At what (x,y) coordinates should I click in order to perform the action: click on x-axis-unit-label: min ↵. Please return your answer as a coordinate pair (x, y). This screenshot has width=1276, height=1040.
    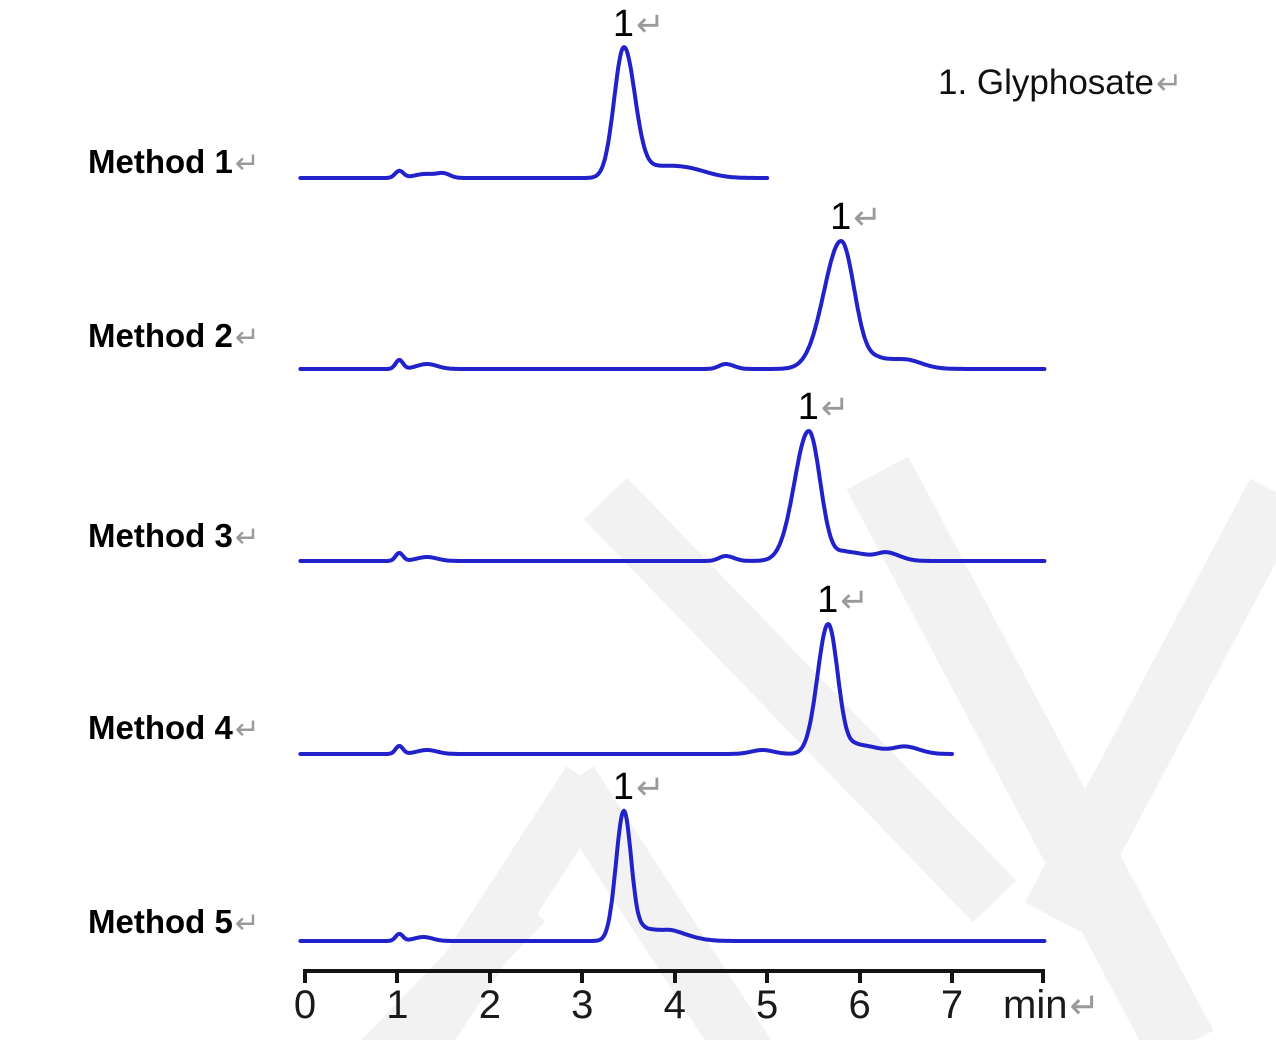
    Looking at the image, I should click on (1051, 1005).